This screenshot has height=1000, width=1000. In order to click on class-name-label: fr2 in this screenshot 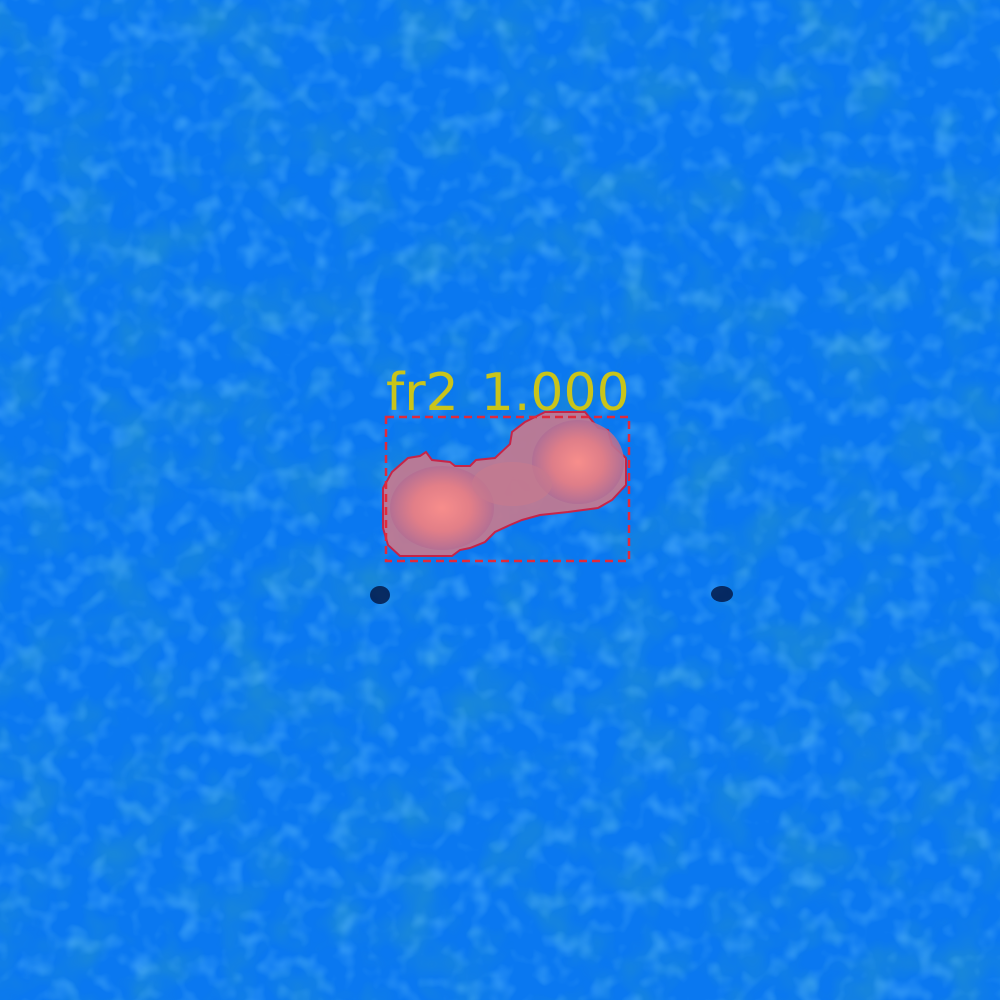, I will do `click(422, 393)`.